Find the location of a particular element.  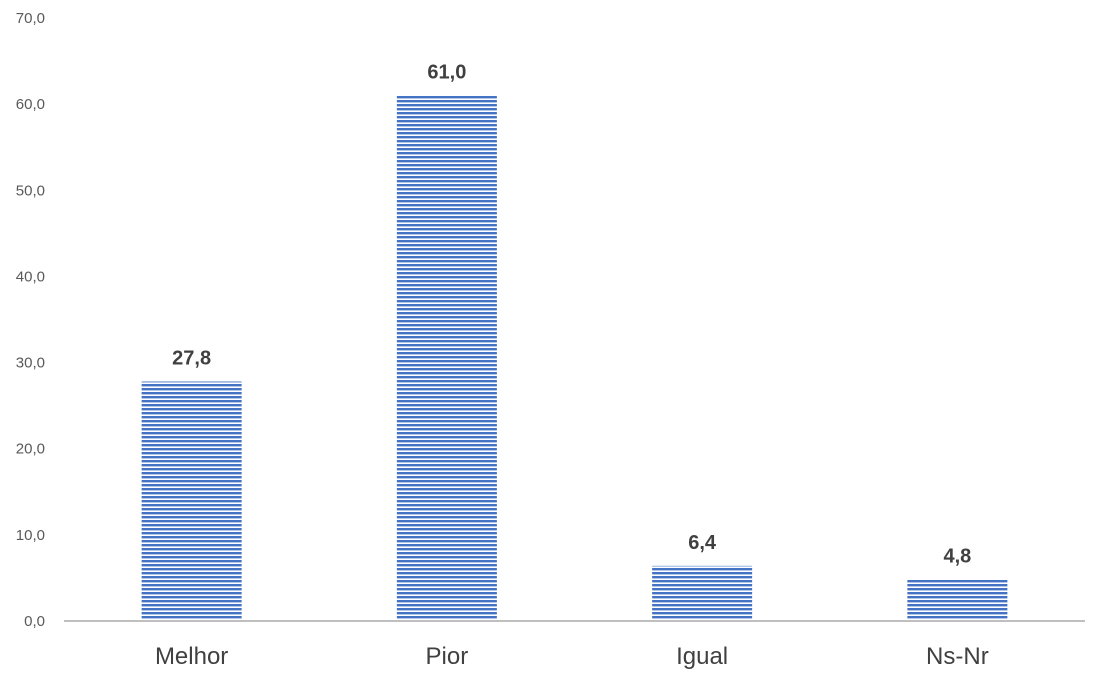

bar-igual is located at coordinates (702, 593).